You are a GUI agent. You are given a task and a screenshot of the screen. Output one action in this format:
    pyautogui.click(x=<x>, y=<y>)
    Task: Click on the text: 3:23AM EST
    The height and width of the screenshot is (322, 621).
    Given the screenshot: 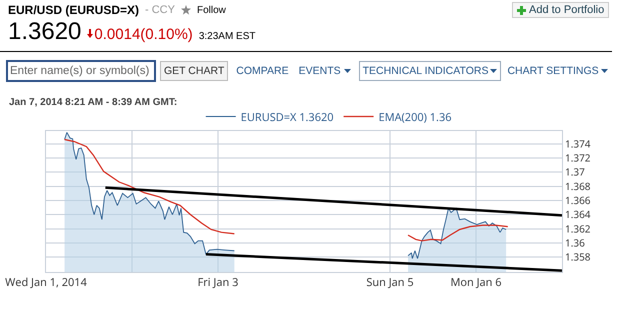 What is the action you would take?
    pyautogui.click(x=227, y=36)
    